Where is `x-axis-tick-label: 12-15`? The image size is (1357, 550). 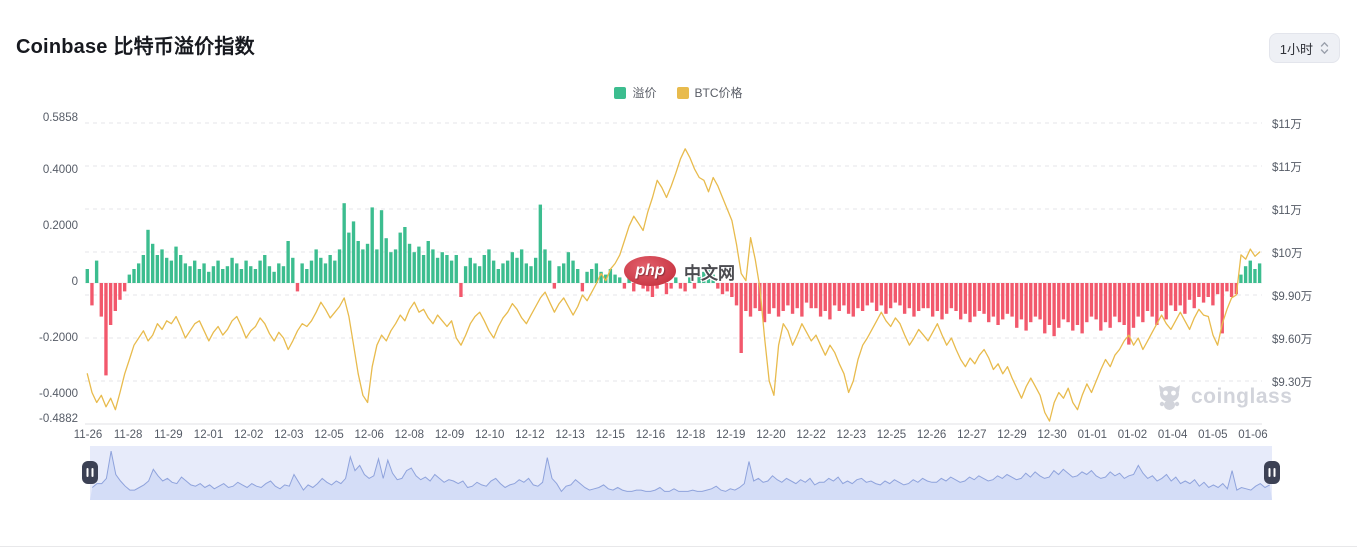 x-axis-tick-label: 12-15 is located at coordinates (610, 435).